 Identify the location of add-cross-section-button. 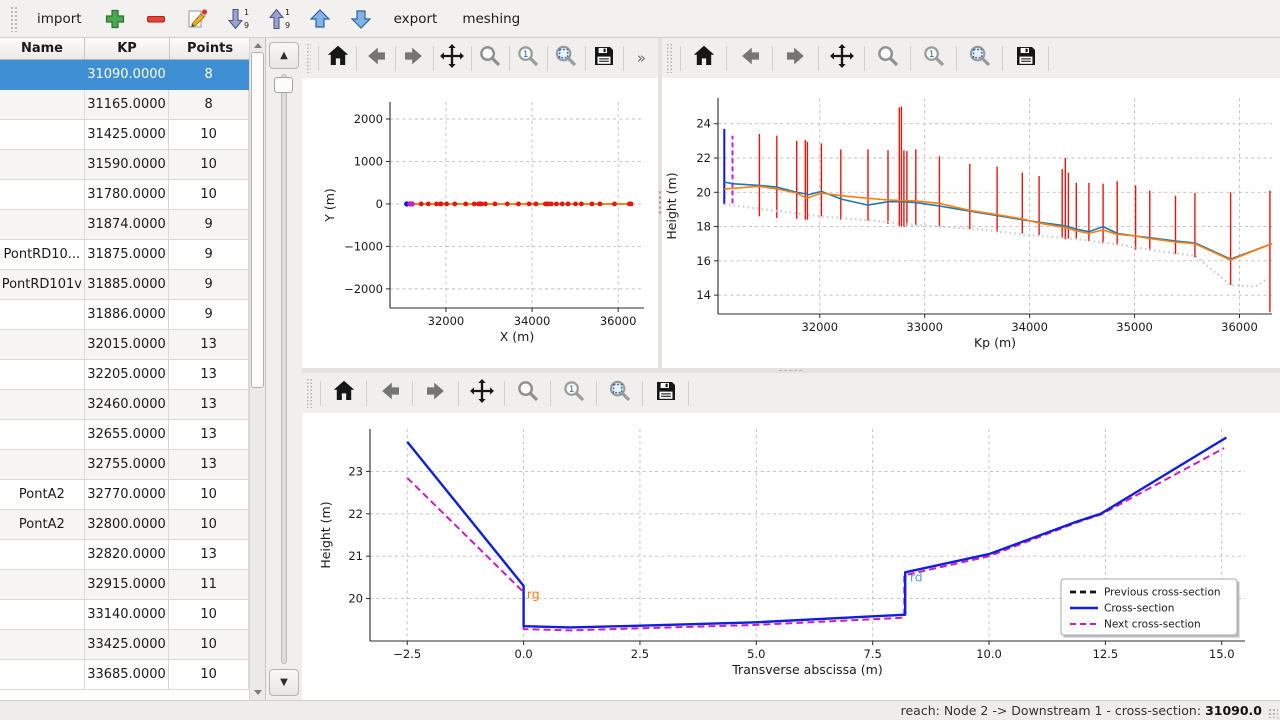
(115, 19).